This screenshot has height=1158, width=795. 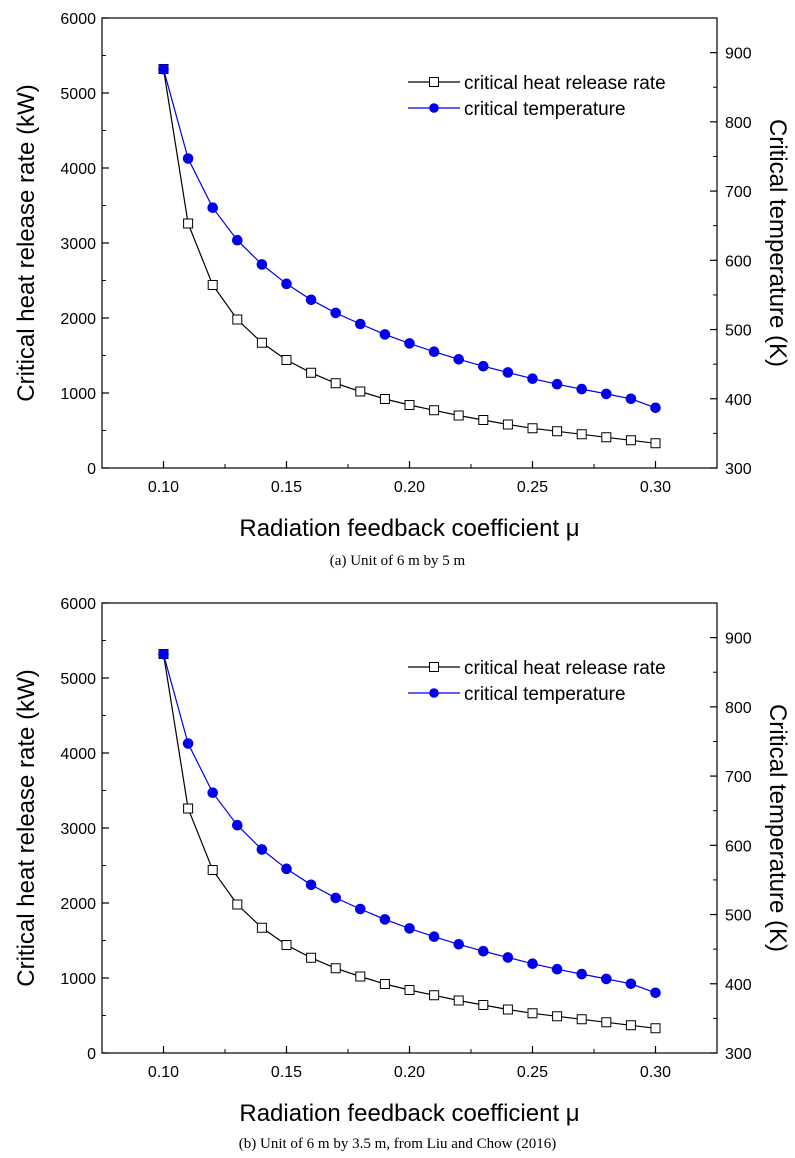 What do you see at coordinates (545, 109) in the screenshot?
I see `legend-label-2: critical temperature` at bounding box center [545, 109].